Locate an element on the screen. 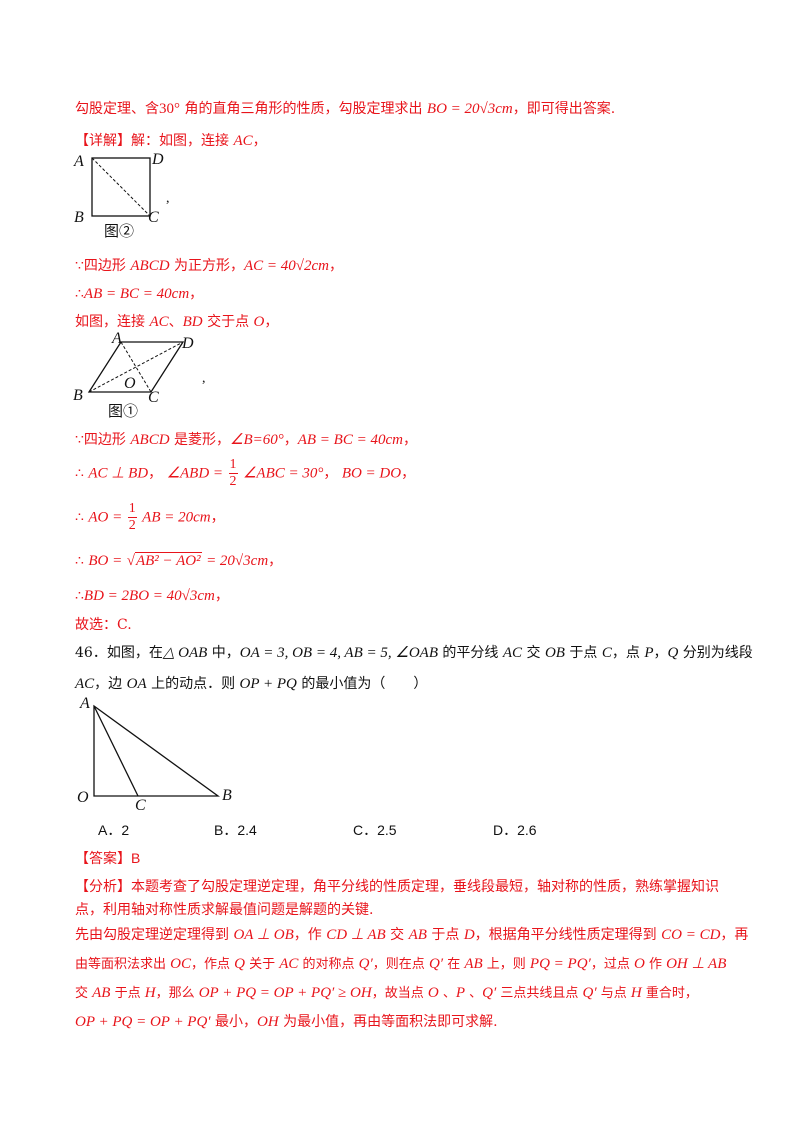 This screenshot has height=1132, width=800. numerator: 1 is located at coordinates (132, 509).